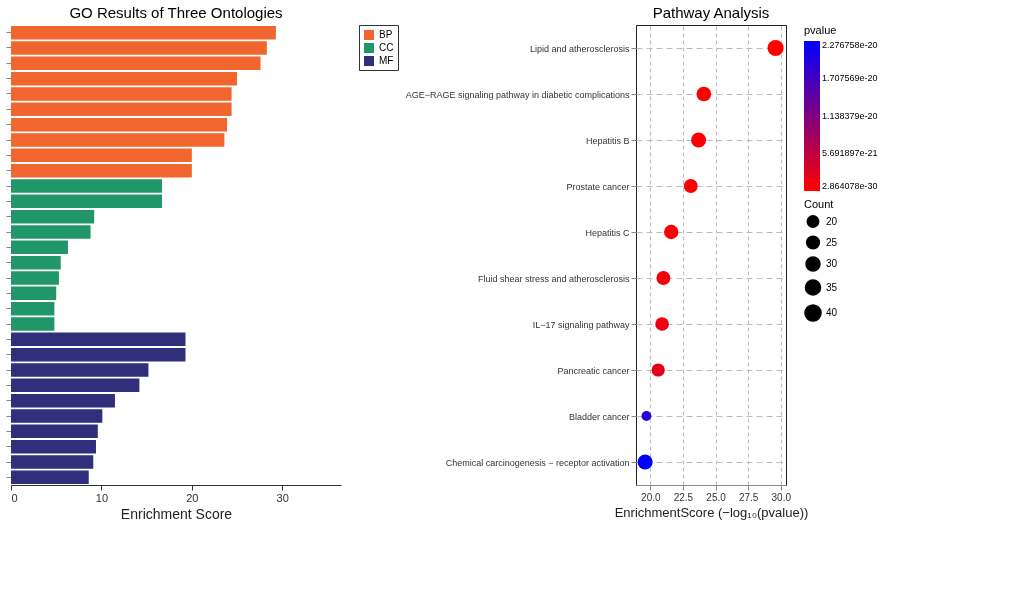 The width and height of the screenshot is (1010, 603). Describe the element at coordinates (850, 153) in the screenshot. I see `color-bar-label: 5.691897e-21` at that location.